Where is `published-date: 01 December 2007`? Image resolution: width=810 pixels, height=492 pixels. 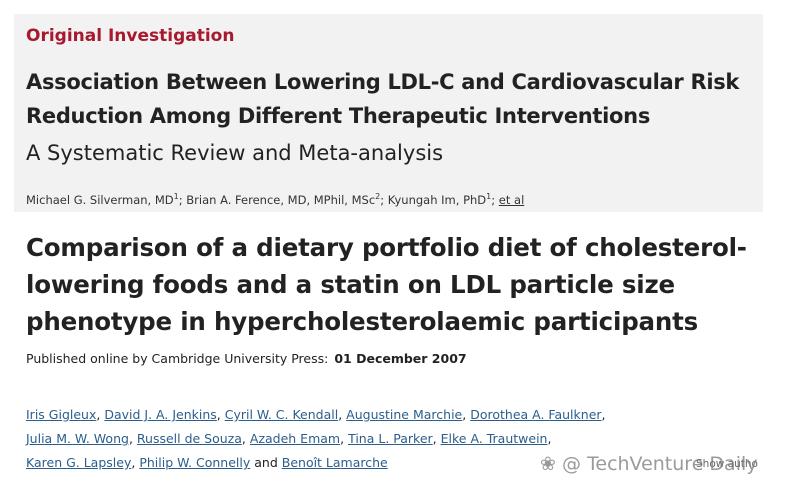 published-date: 01 December 2007 is located at coordinates (400, 358).